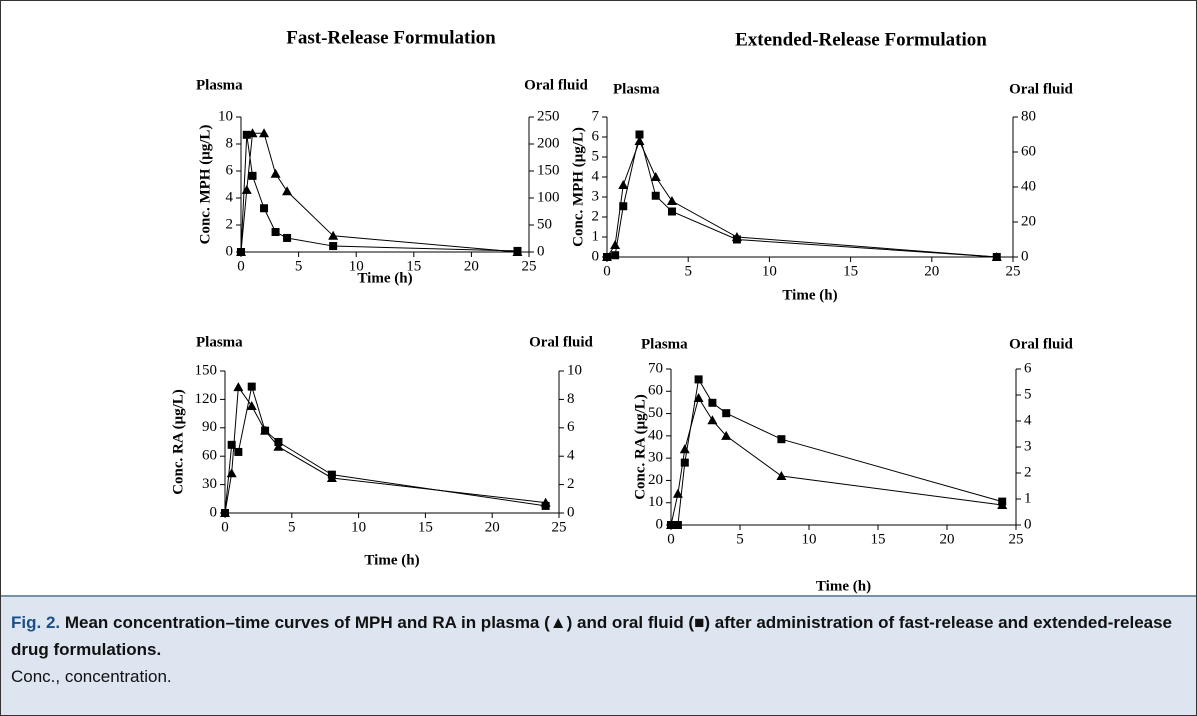 The height and width of the screenshot is (716, 1197). I want to click on y2-tick-label: 100, so click(548, 197).